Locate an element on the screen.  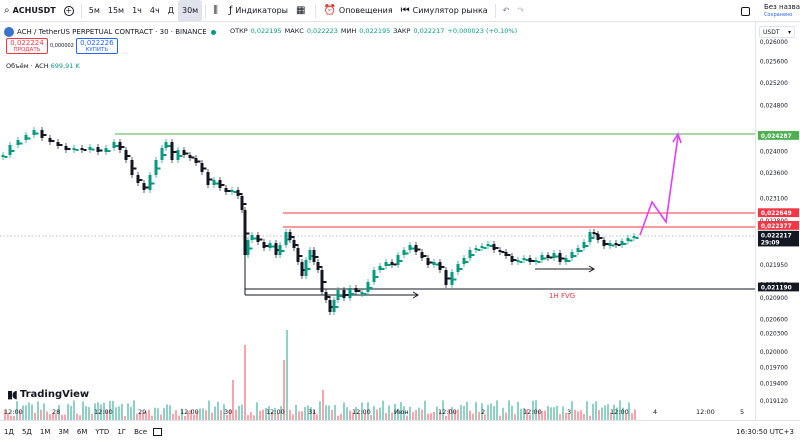
compare-button: + is located at coordinates (69, 11).